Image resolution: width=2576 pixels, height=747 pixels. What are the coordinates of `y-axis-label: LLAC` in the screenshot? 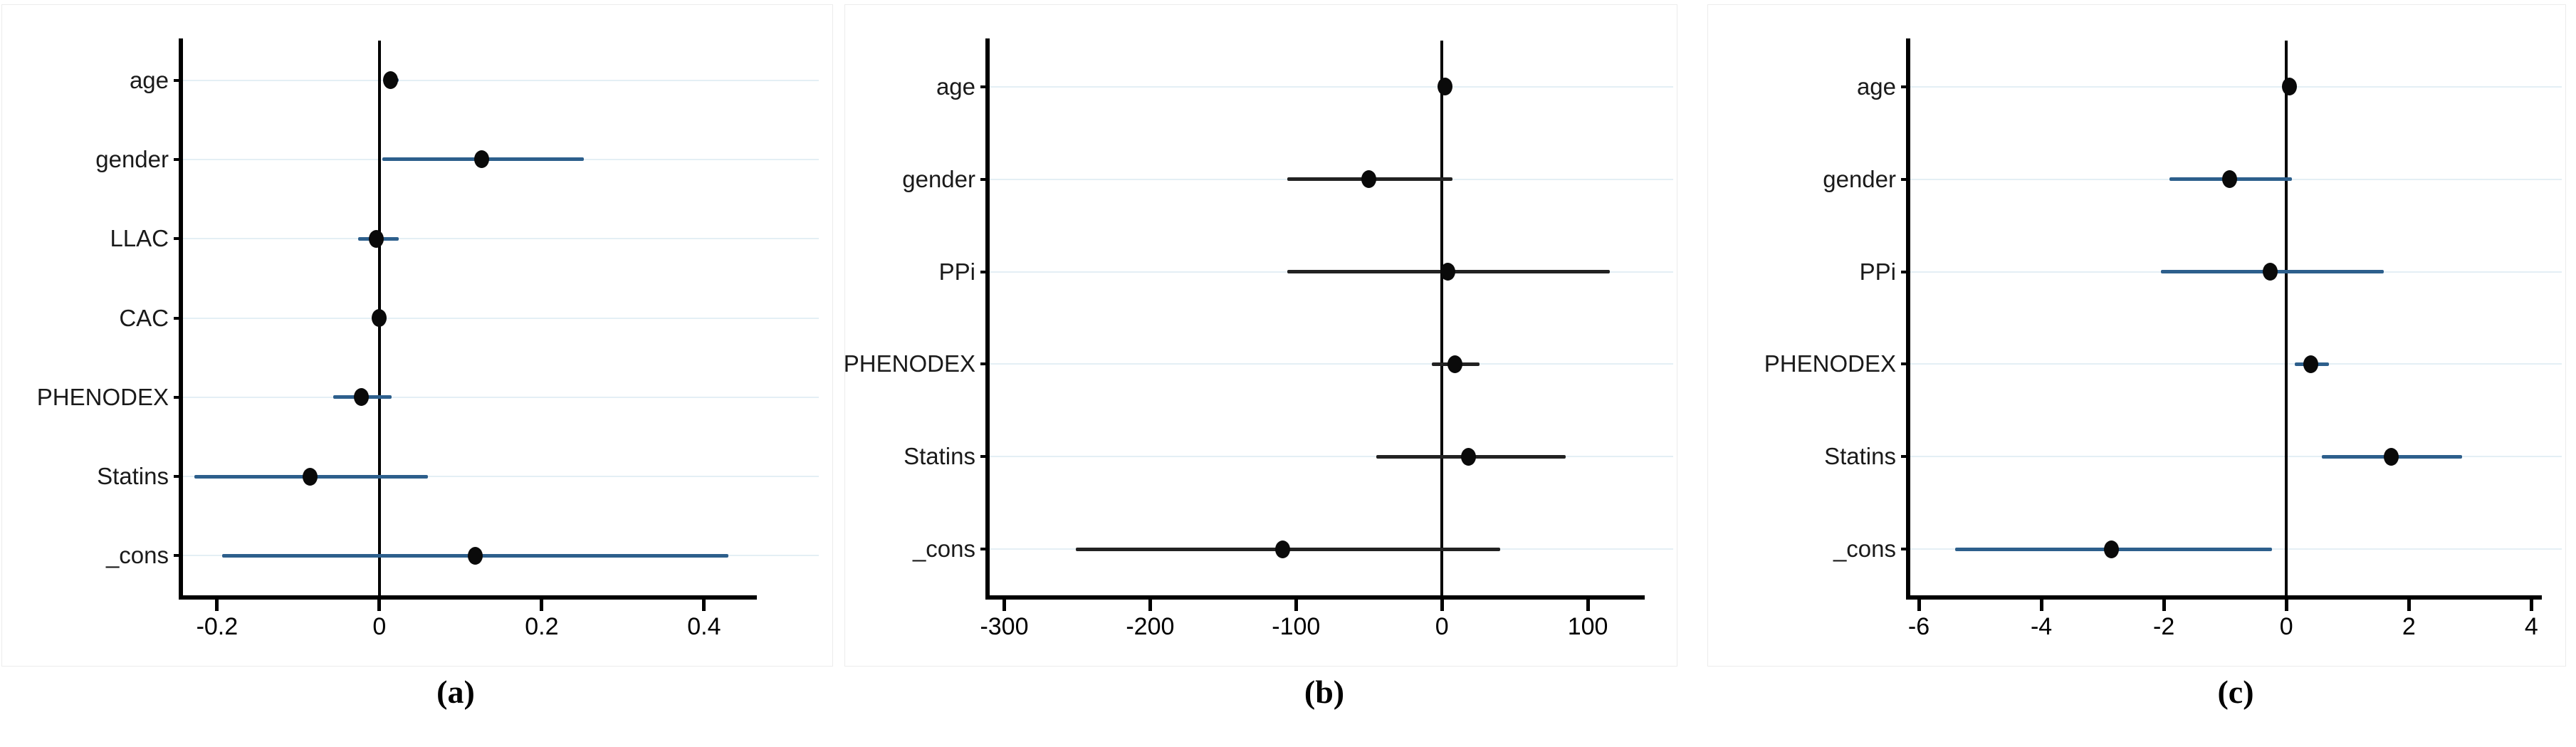 It's located at (139, 238).